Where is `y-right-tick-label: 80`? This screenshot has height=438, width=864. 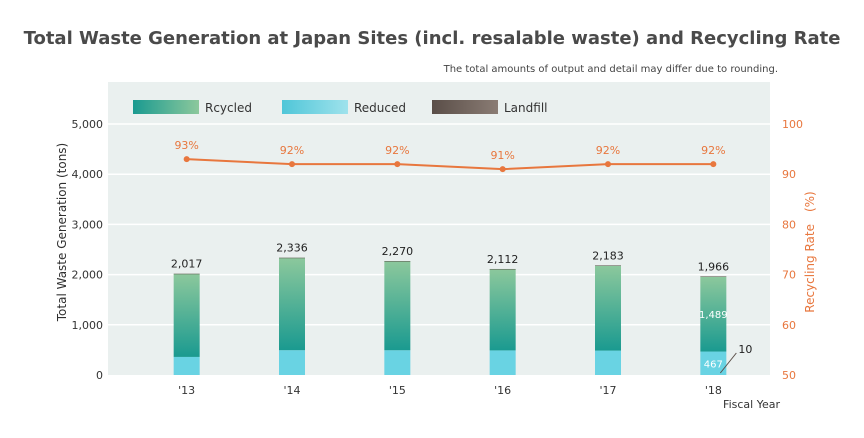
y-right-tick-label: 80 is located at coordinates (789, 224).